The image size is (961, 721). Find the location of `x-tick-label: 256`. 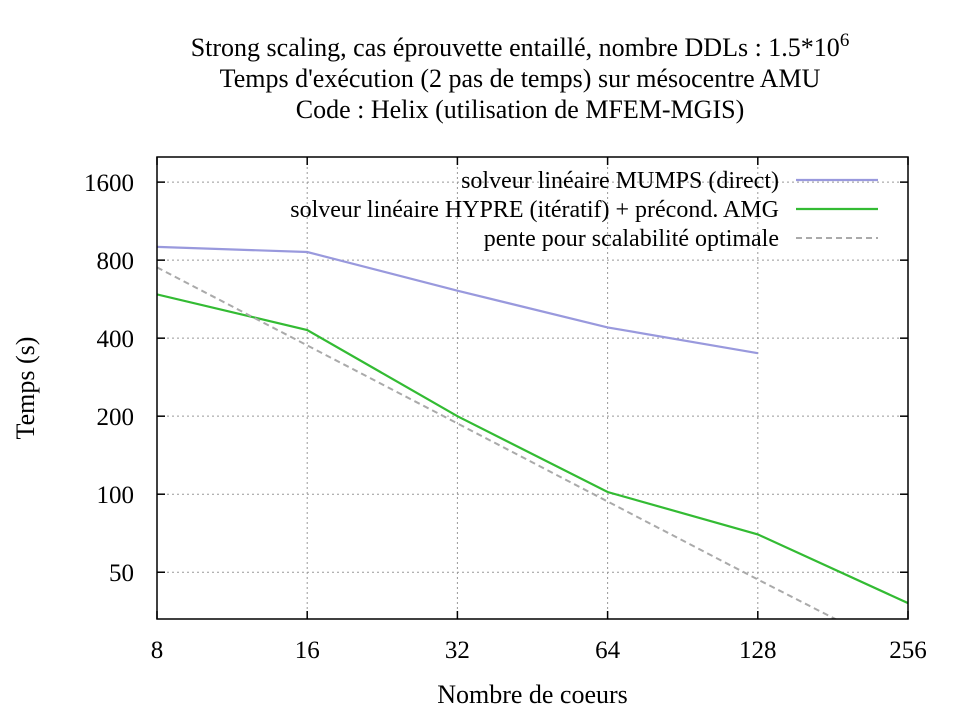

x-tick-label: 256 is located at coordinates (908, 650).